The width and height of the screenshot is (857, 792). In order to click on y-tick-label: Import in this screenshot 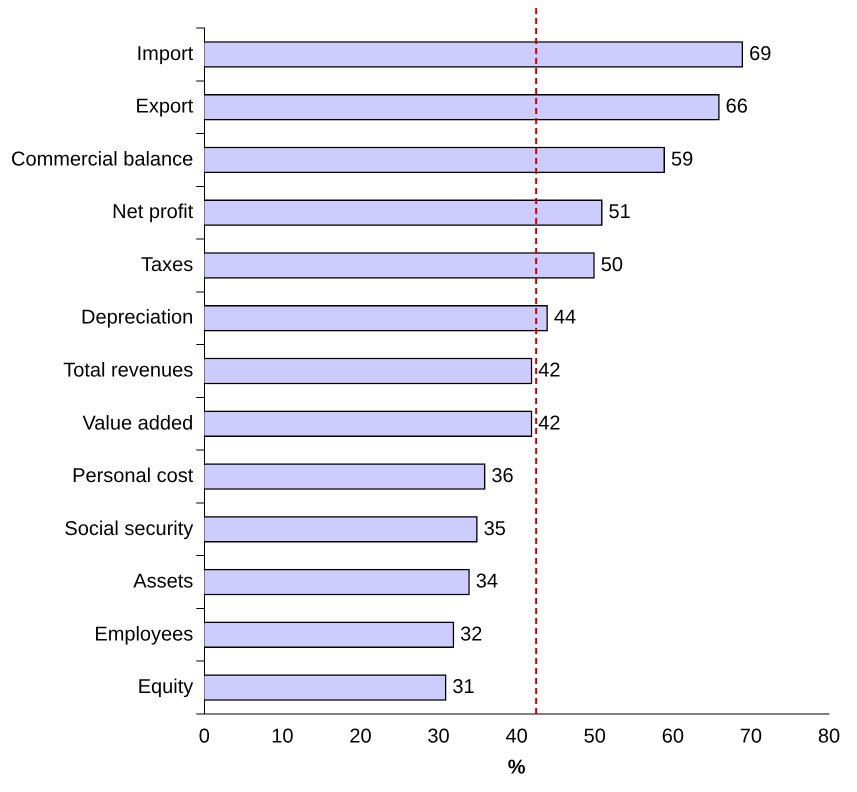, I will do `click(165, 53)`.